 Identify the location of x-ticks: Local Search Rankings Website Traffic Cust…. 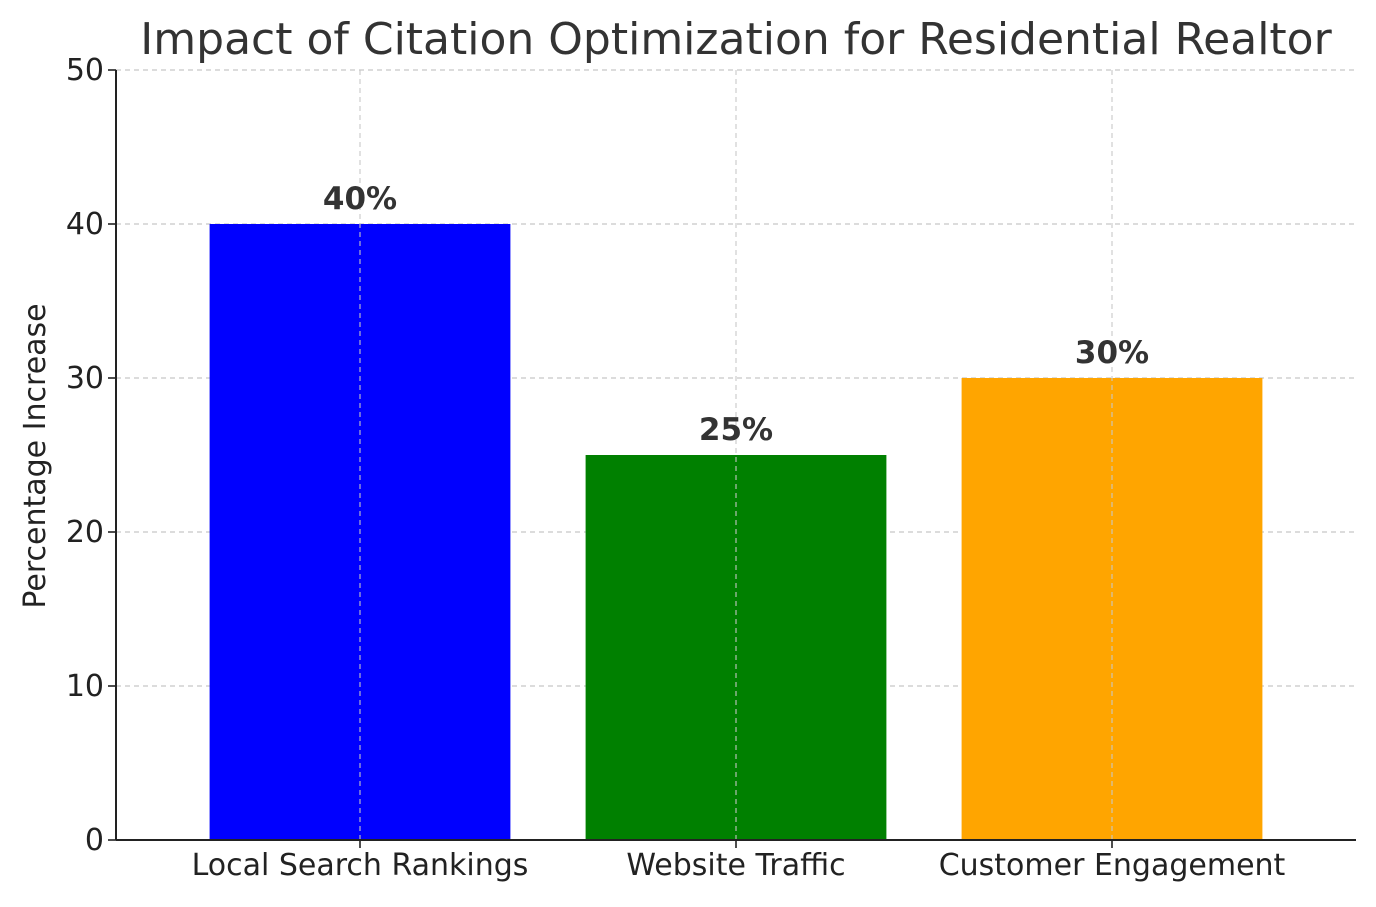
(739, 861).